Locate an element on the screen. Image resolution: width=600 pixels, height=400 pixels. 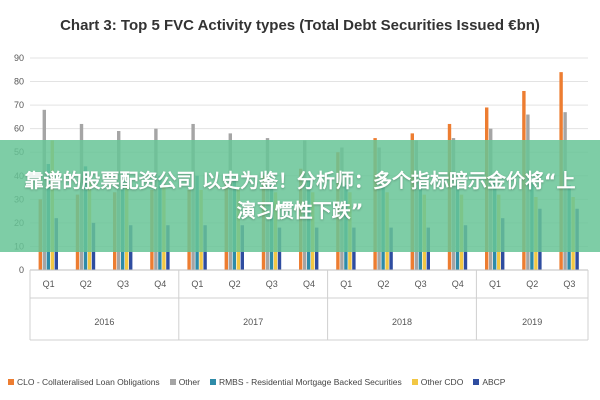
legend-label: CLO - Collateralised Loan Obligations is located at coordinates (88, 382).